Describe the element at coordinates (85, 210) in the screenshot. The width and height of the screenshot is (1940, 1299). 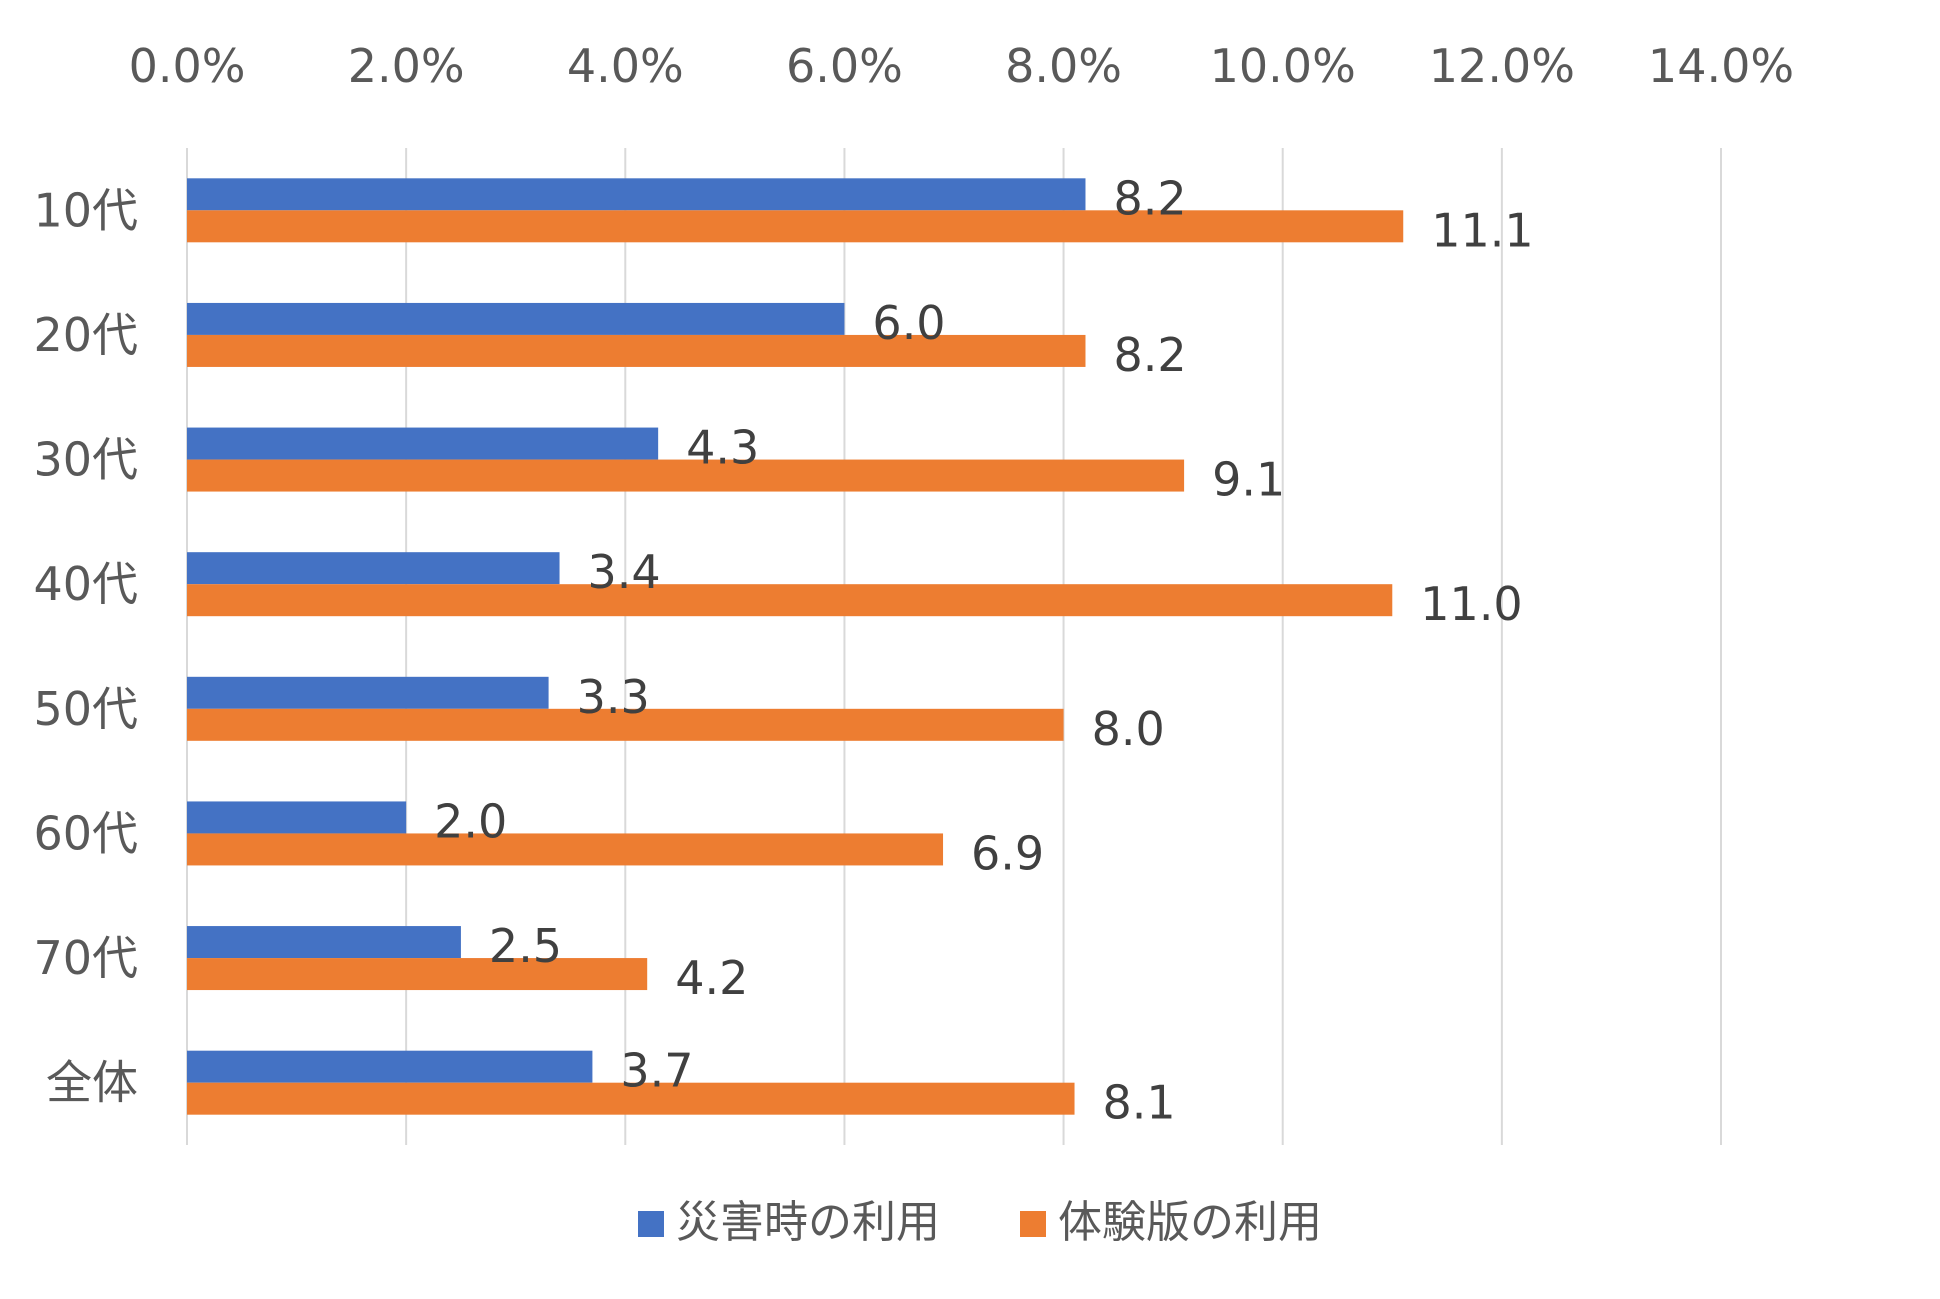
I see `category-label: 10代` at that location.